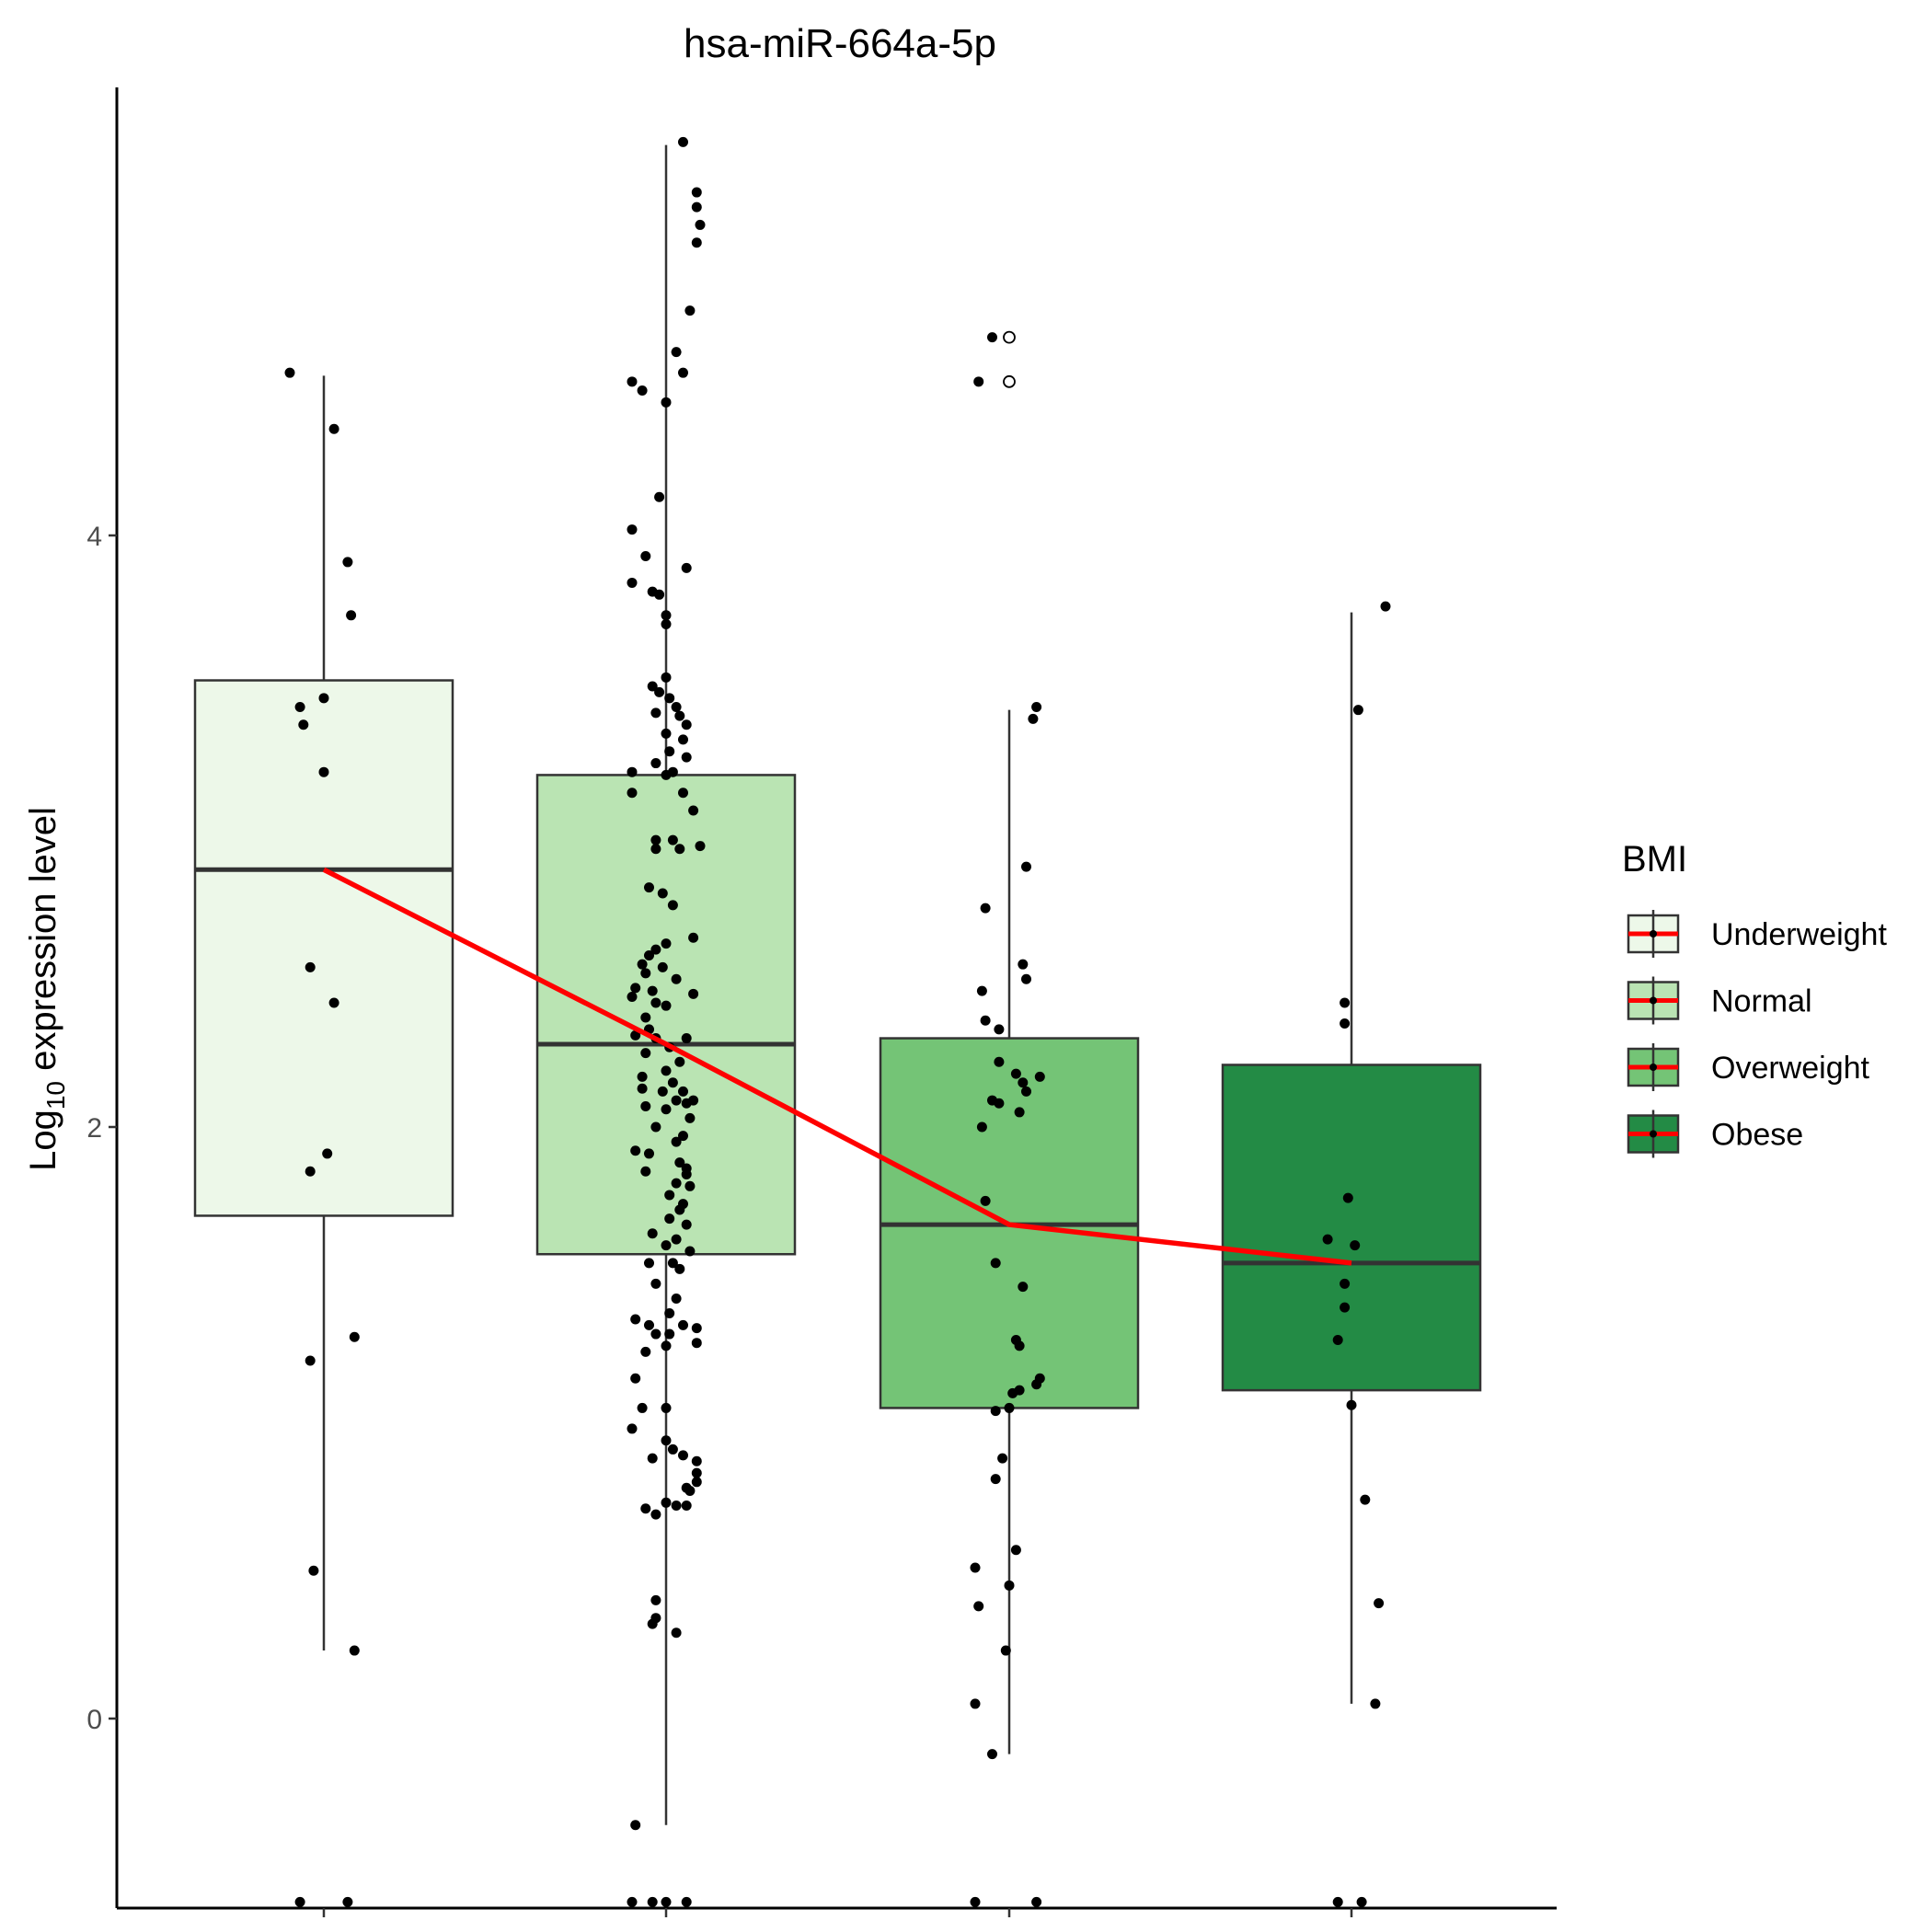 This screenshot has height=1932, width=1932. What do you see at coordinates (1761, 1001) in the screenshot?
I see `legend-label: Normal` at bounding box center [1761, 1001].